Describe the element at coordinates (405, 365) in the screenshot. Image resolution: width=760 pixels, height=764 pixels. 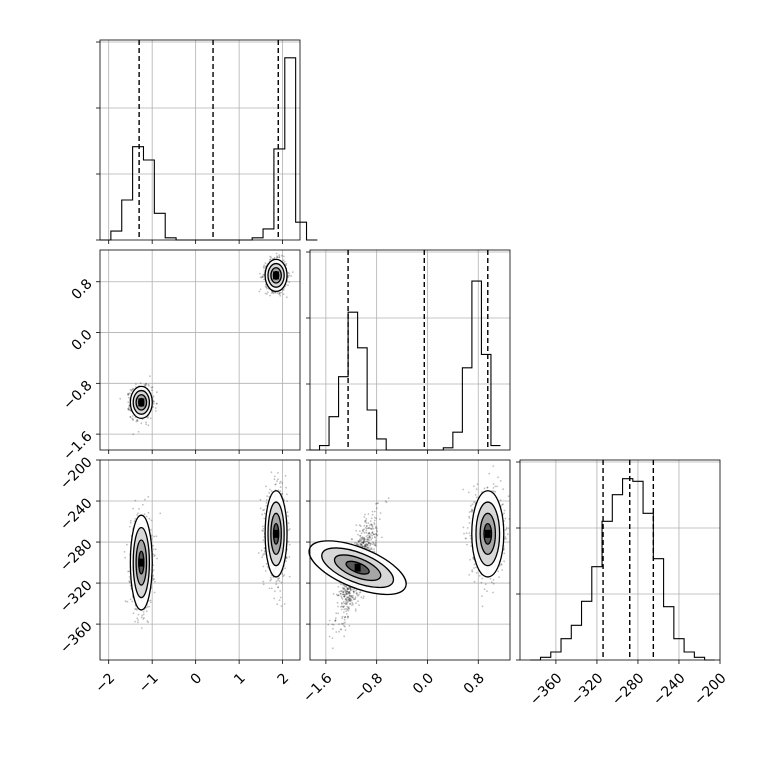
I see `p1-marginal-histogram-step` at that location.